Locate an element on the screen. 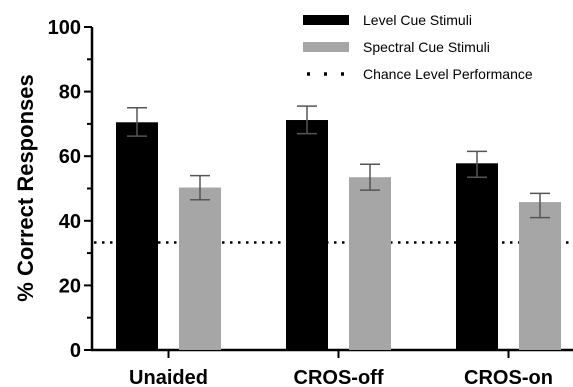 This screenshot has height=387, width=573. x-category-label: CROS-off is located at coordinates (339, 377).